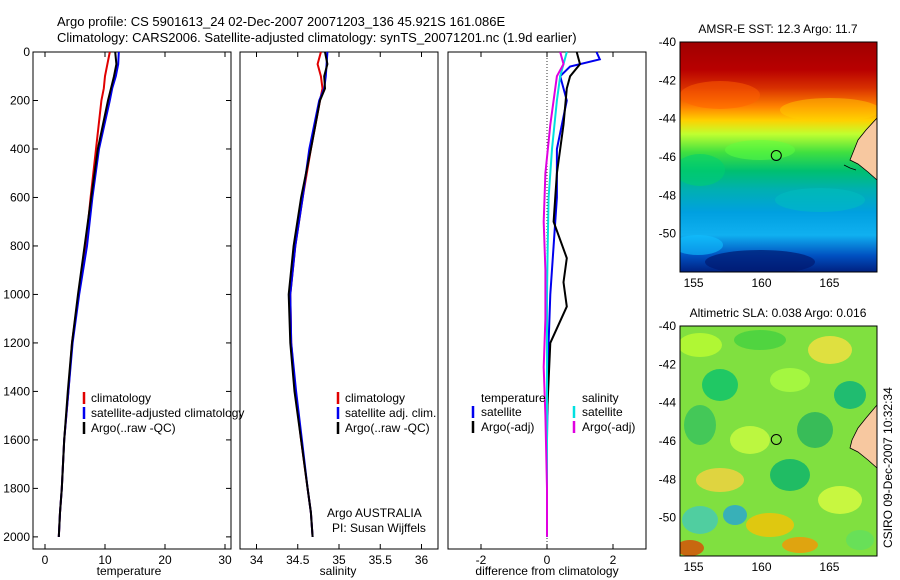 The image size is (900, 580). I want to click on sst-map, so click(778, 157).